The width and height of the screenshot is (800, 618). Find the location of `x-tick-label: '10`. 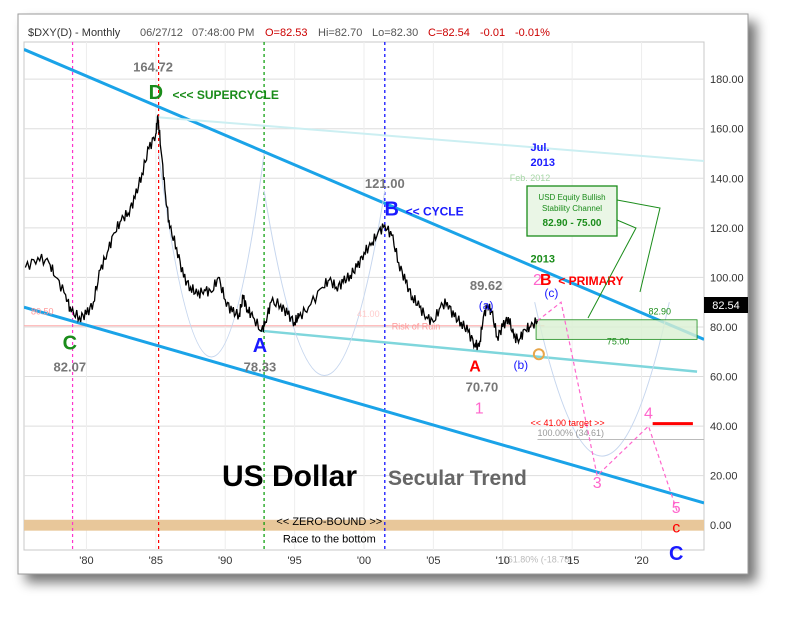

x-tick-label: '10 is located at coordinates (503, 561).